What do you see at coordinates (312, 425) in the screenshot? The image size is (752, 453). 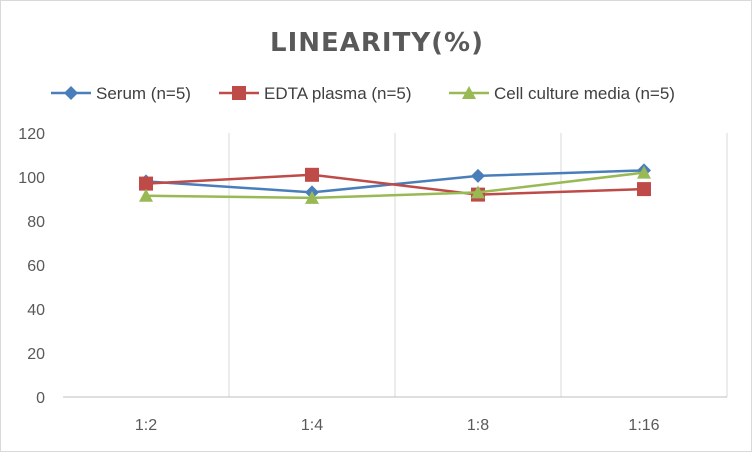 I see `x-tick-label: 1:4` at bounding box center [312, 425].